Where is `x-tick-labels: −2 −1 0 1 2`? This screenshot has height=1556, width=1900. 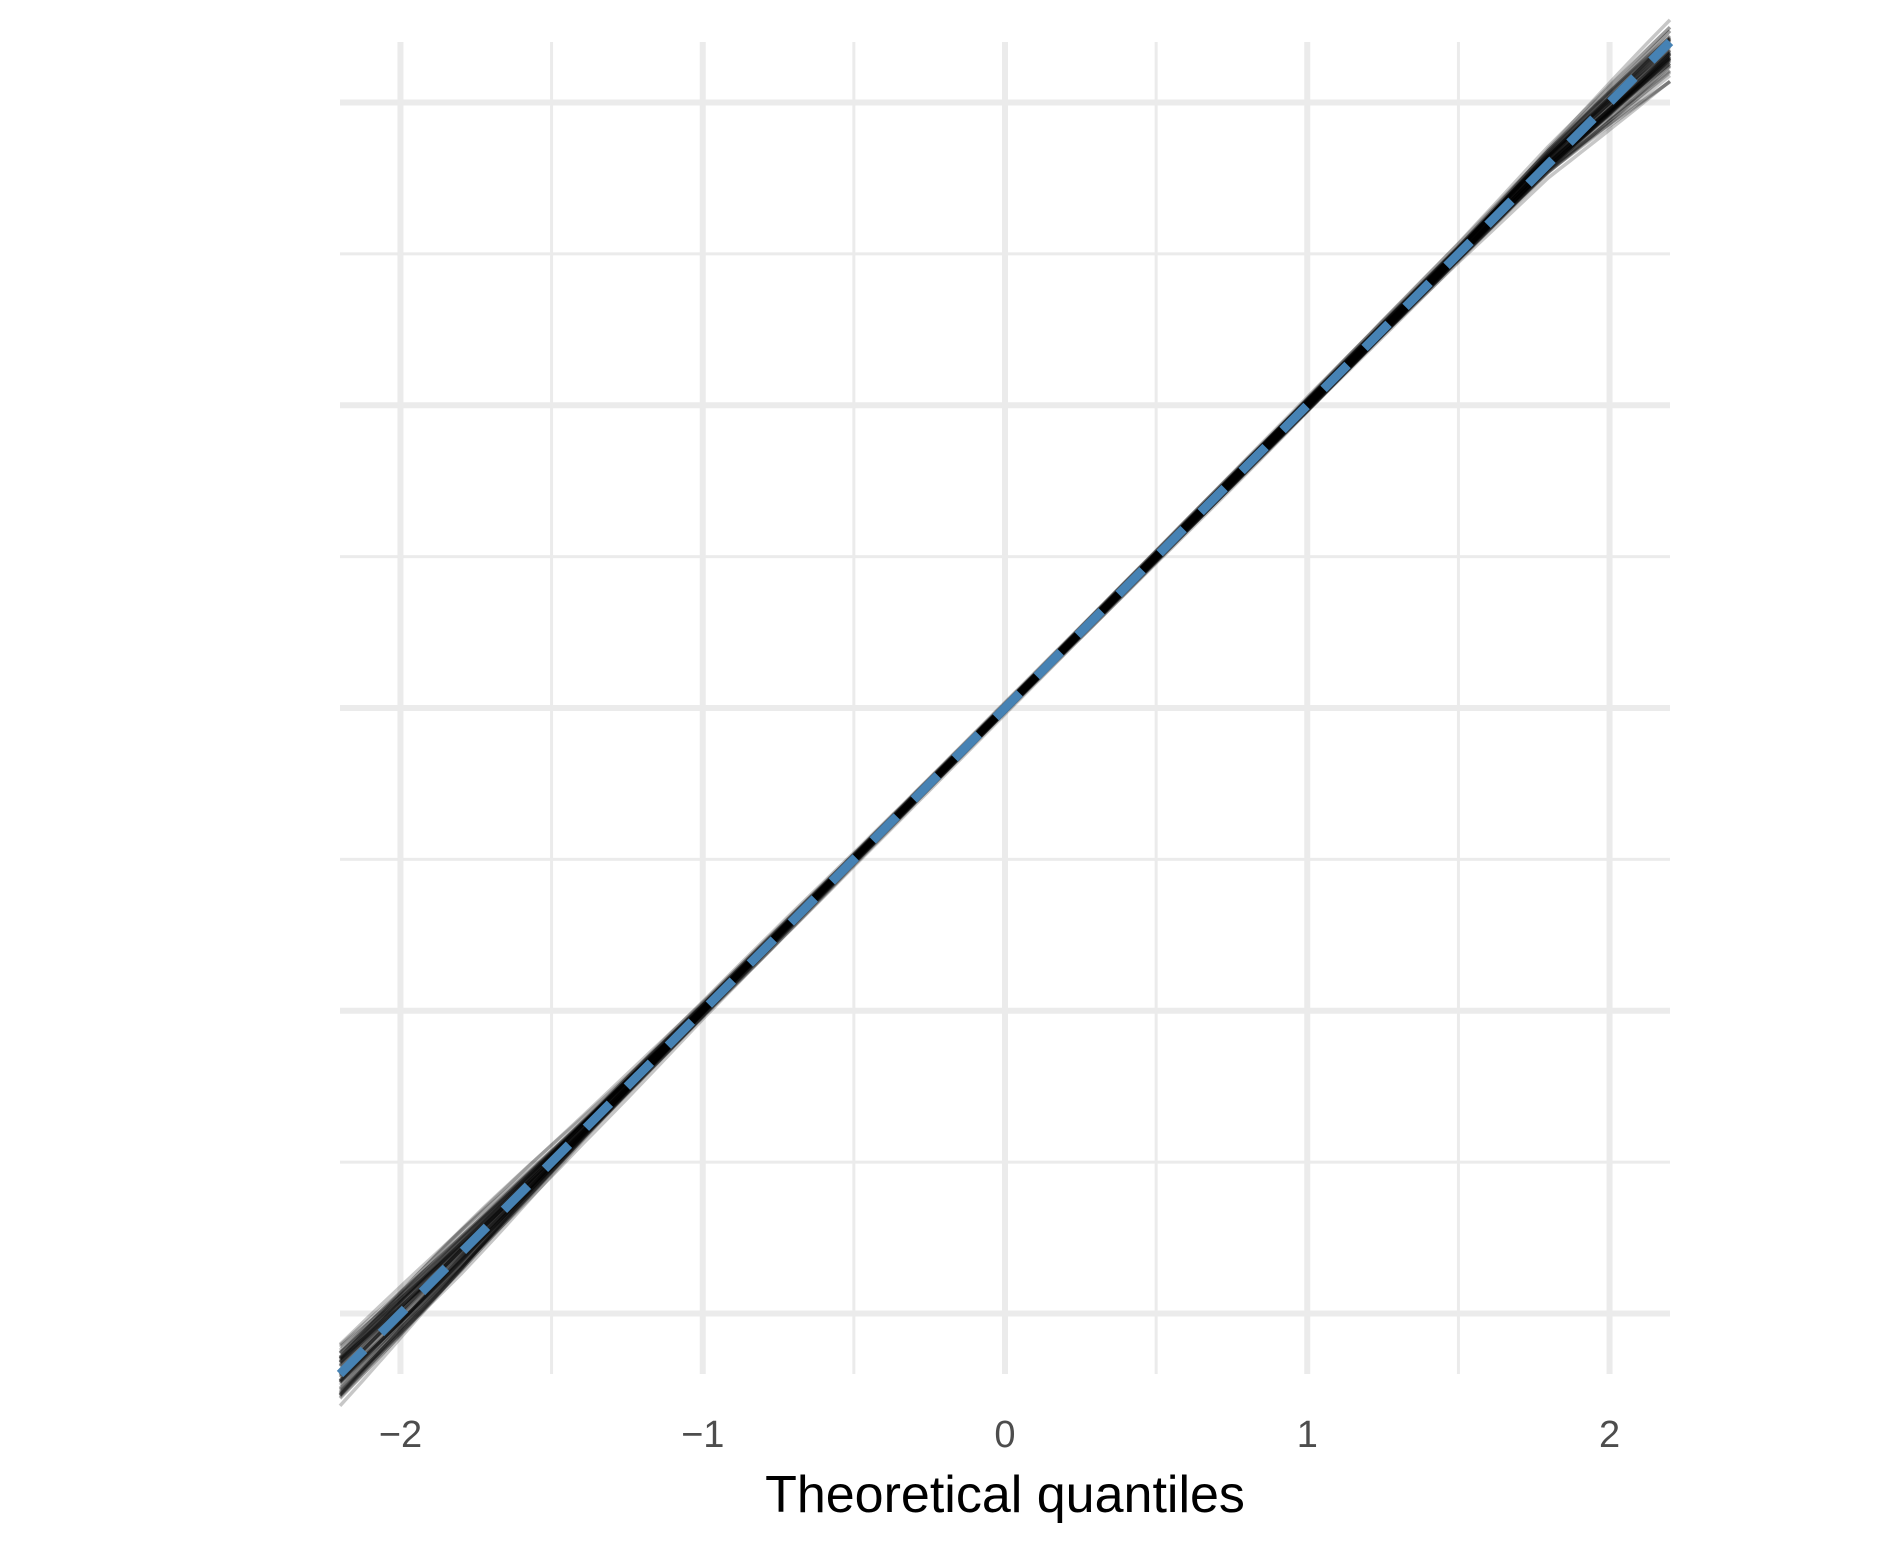 x-tick-labels: −2 −1 0 1 2 is located at coordinates (999, 1435).